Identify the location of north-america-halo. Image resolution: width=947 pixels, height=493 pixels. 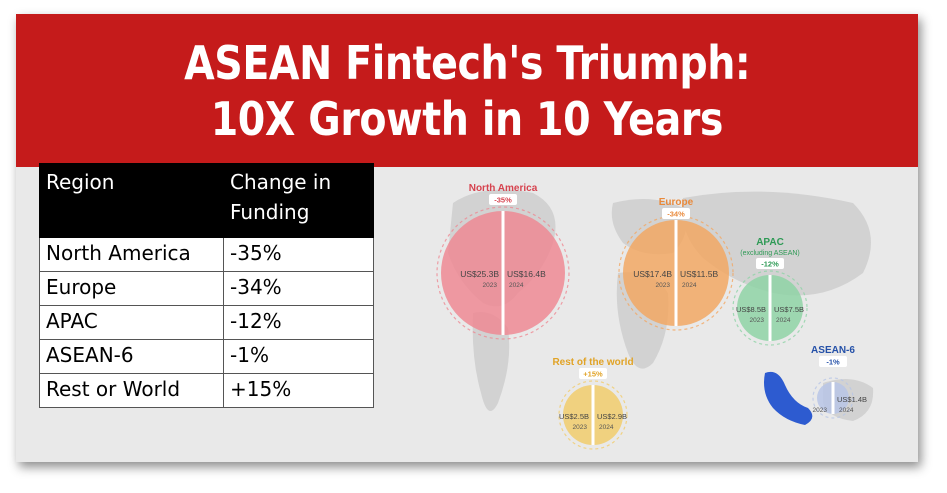
(503, 273).